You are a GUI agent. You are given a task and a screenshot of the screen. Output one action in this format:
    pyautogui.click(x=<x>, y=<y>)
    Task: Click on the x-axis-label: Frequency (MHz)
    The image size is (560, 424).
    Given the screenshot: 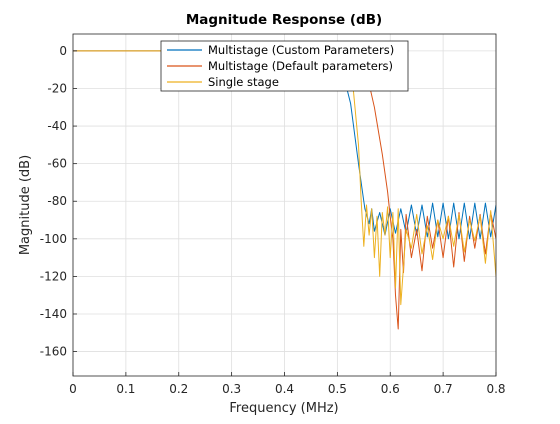 What is the action you would take?
    pyautogui.click(x=283, y=408)
    